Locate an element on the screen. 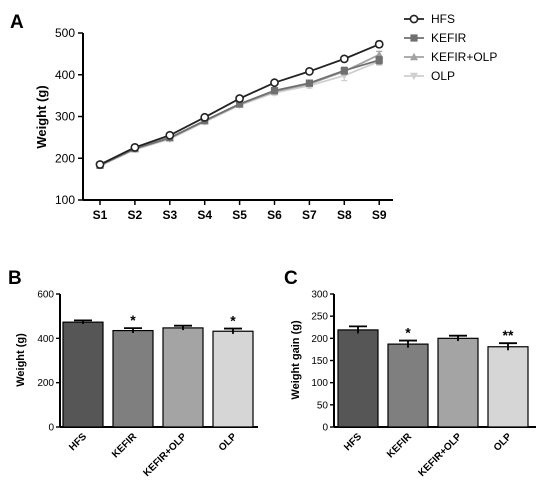  panel-c-y-tick-label: 200 is located at coordinates (319, 339).